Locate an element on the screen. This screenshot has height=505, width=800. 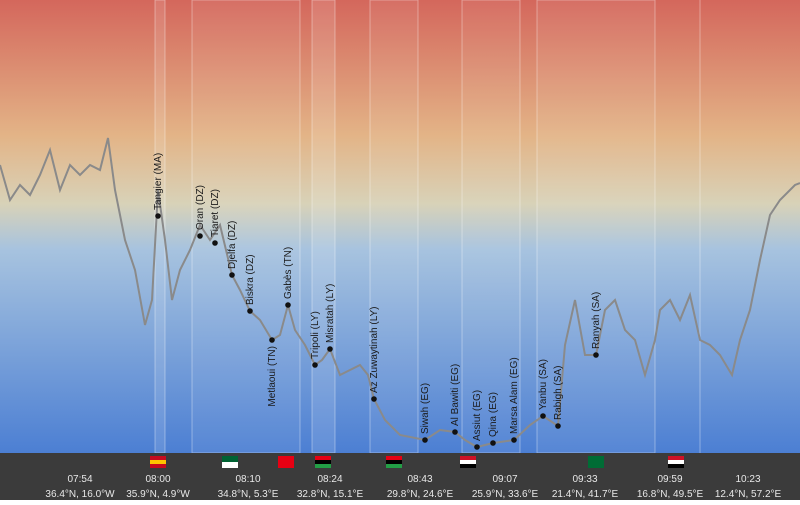
time-label: 08:24 is located at coordinates (329, 479).